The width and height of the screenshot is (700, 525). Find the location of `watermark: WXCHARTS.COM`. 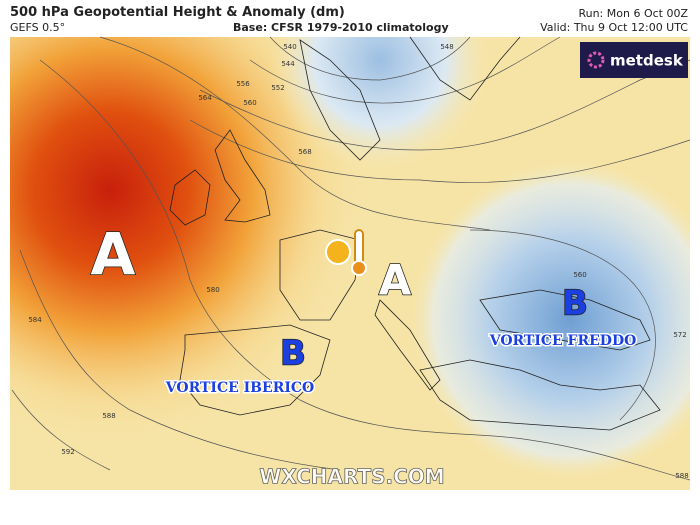

watermark: WXCHARTS.COM is located at coordinates (351, 477).